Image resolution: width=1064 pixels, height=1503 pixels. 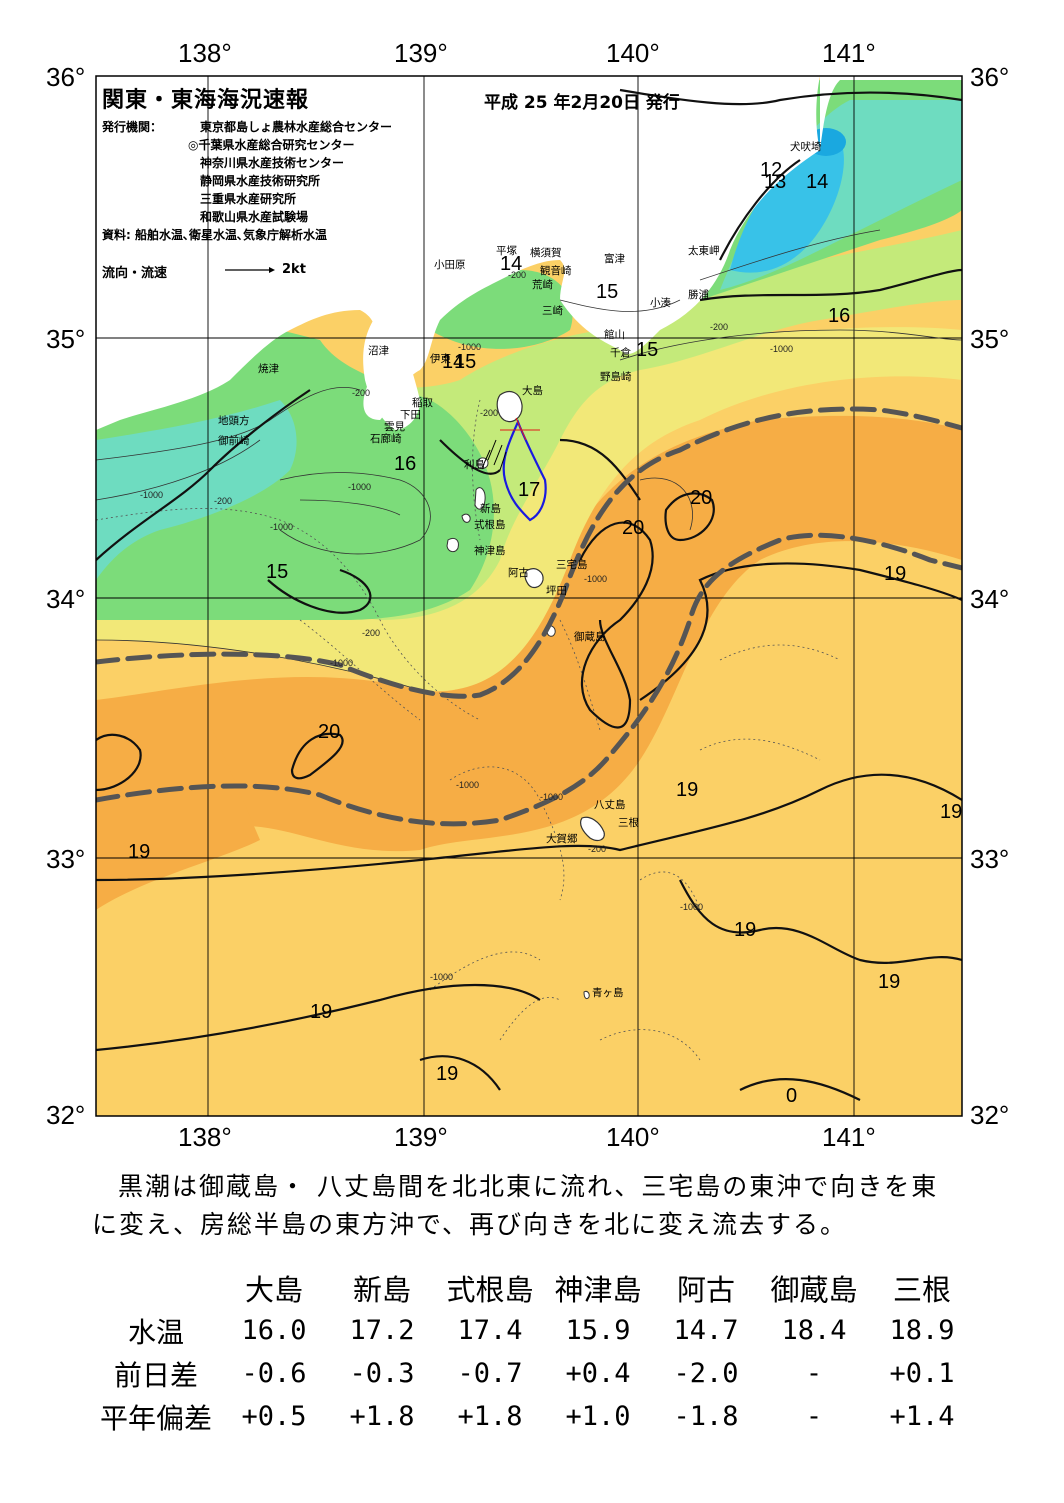 I want to click on issue-date: 平成 25 年2月20日 発行, so click(x=582, y=103).